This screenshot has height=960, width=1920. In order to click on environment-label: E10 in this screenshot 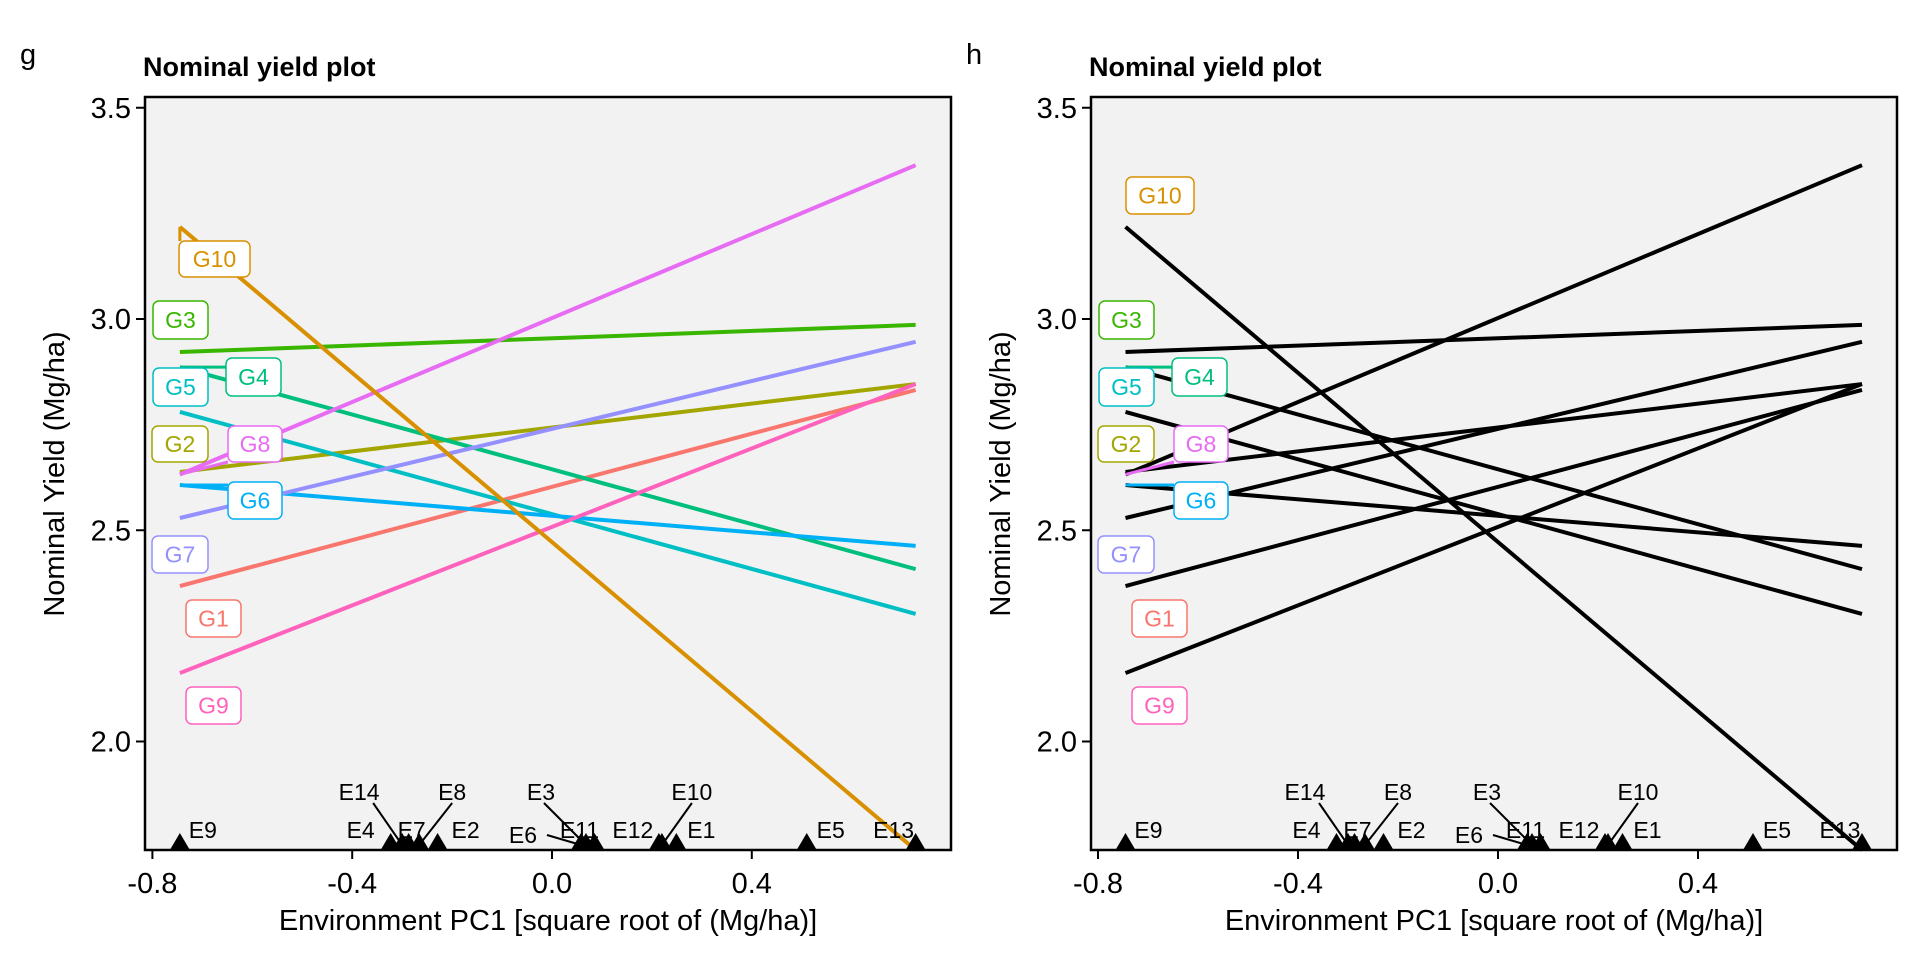, I will do `click(691, 792)`.